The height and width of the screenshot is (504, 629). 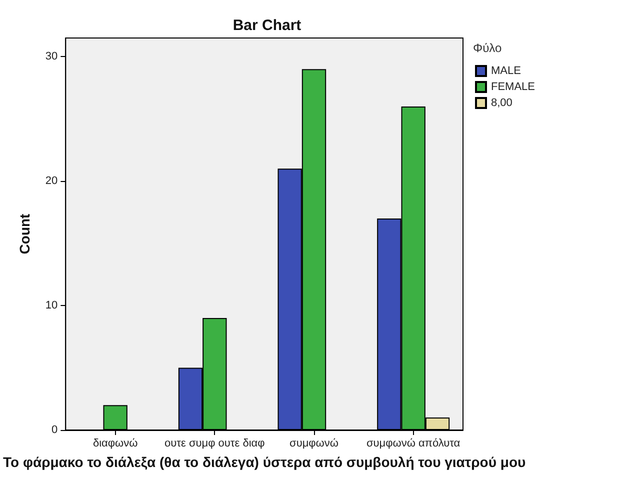 I want to click on y-tick-label: 0, so click(x=55, y=430).